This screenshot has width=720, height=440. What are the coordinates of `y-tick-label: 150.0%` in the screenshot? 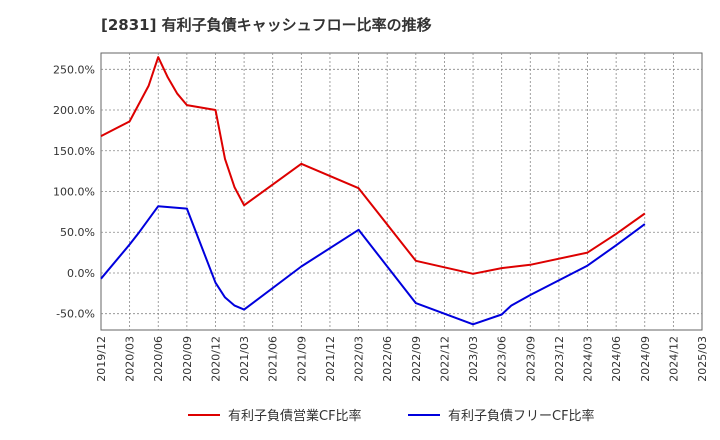 It's located at (74, 151).